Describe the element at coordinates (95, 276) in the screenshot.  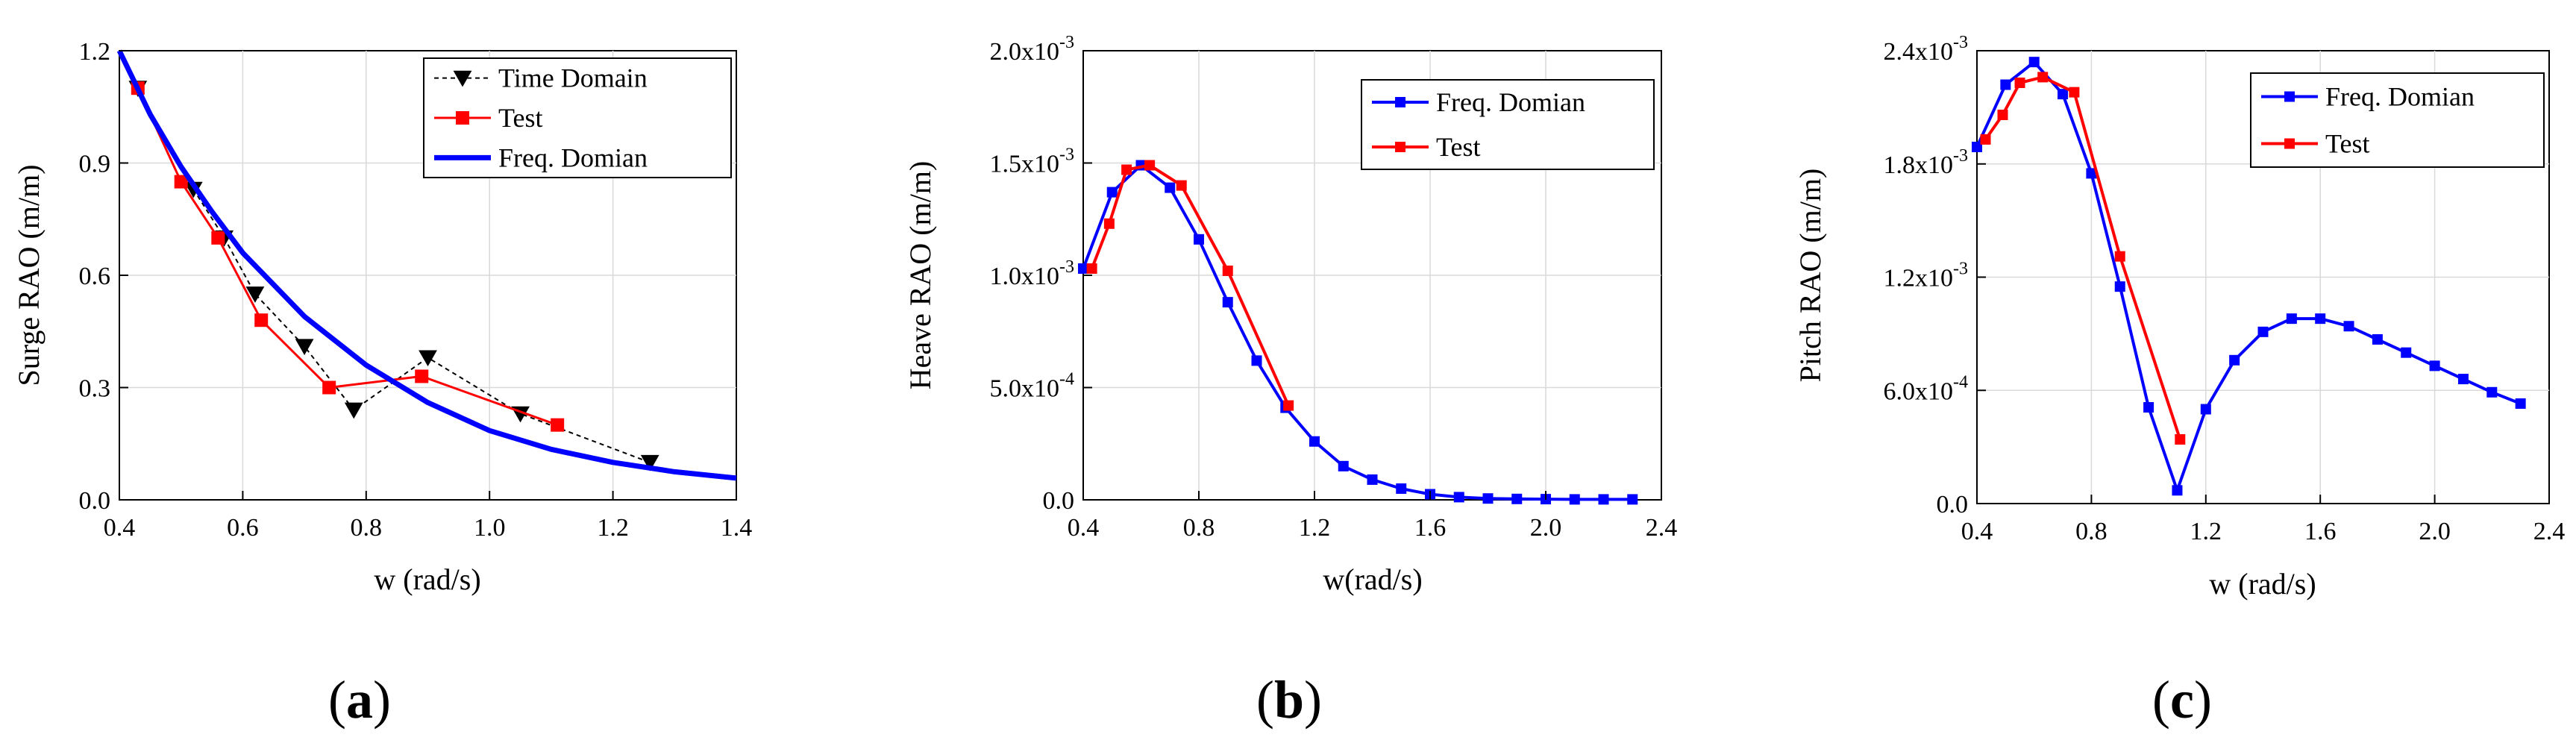
I see `y-tick-label: 0.6` at that location.